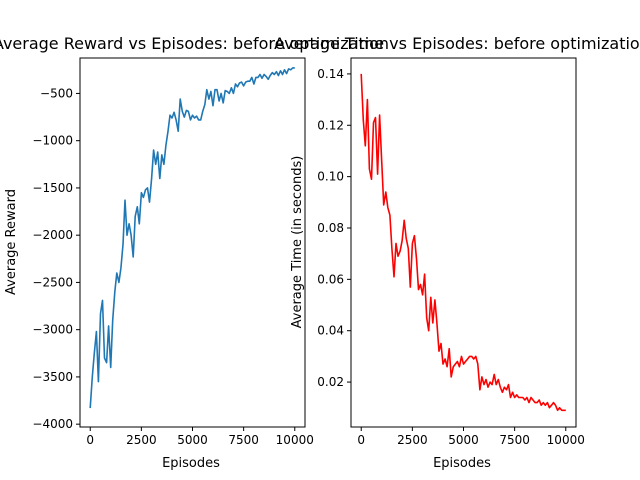 This screenshot has height=480, width=640. What do you see at coordinates (90, 440) in the screenshot?
I see `reward-chart-xtick-label: 0` at bounding box center [90, 440].